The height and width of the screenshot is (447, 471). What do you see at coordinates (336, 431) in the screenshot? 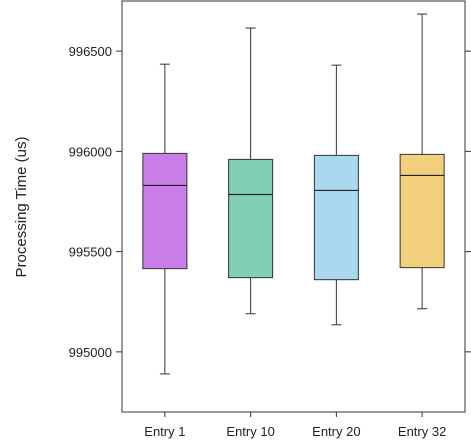
I see `x-tick-label: Entry 20` at bounding box center [336, 431].